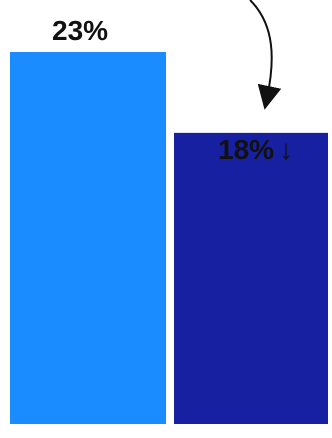 Image resolution: width=332 pixels, height=438 pixels. I want to click on down-arrow-icon: ↓, so click(286, 149).